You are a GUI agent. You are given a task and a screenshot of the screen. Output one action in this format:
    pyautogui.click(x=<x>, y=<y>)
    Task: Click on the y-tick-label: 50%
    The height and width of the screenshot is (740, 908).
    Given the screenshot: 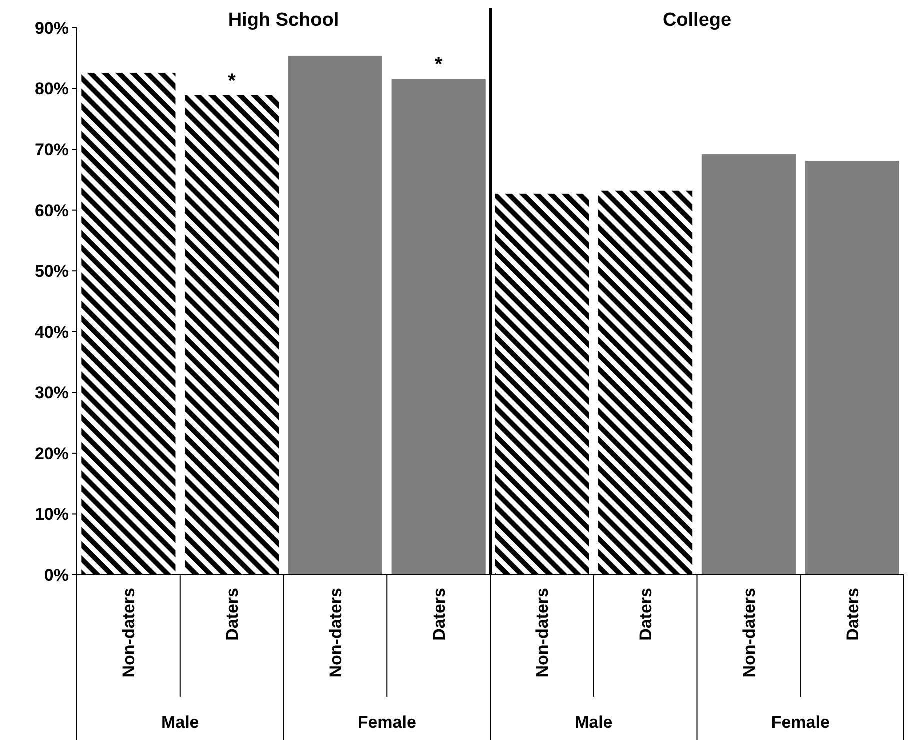 What is the action you would take?
    pyautogui.click(x=51, y=272)
    